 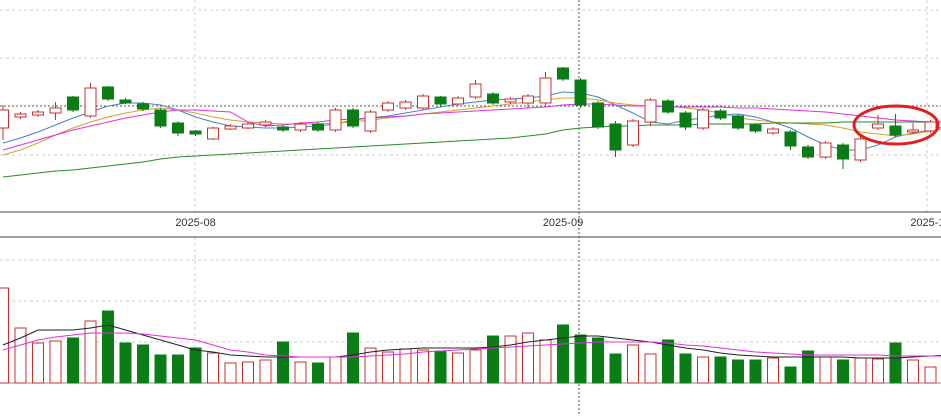 I want to click on x-tick-label: 2025-10, so click(x=925, y=223).